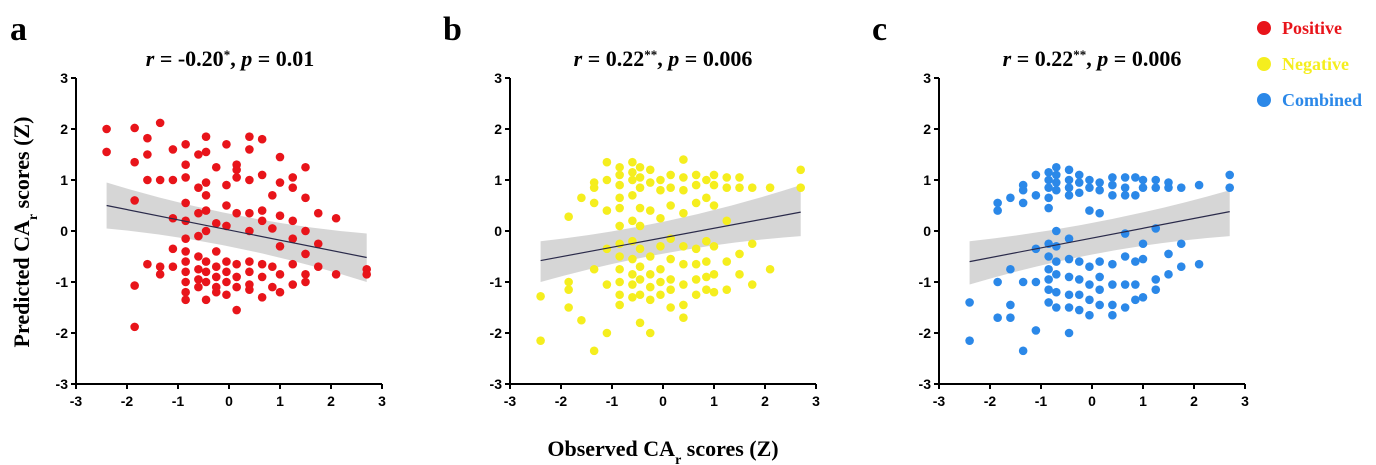 The image size is (1376, 465). I want to click on title-comma: ,, so click(662, 58).